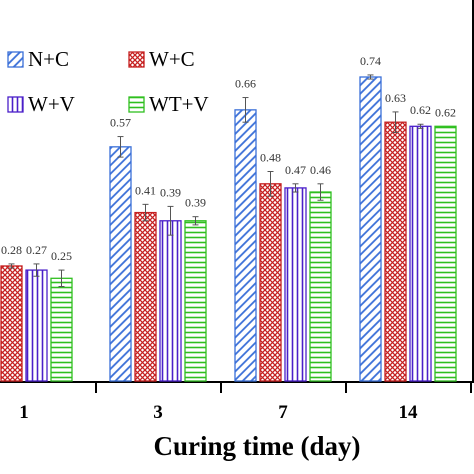  Describe the element at coordinates (283, 412) in the screenshot. I see `x-tick-label-7: 7` at that location.